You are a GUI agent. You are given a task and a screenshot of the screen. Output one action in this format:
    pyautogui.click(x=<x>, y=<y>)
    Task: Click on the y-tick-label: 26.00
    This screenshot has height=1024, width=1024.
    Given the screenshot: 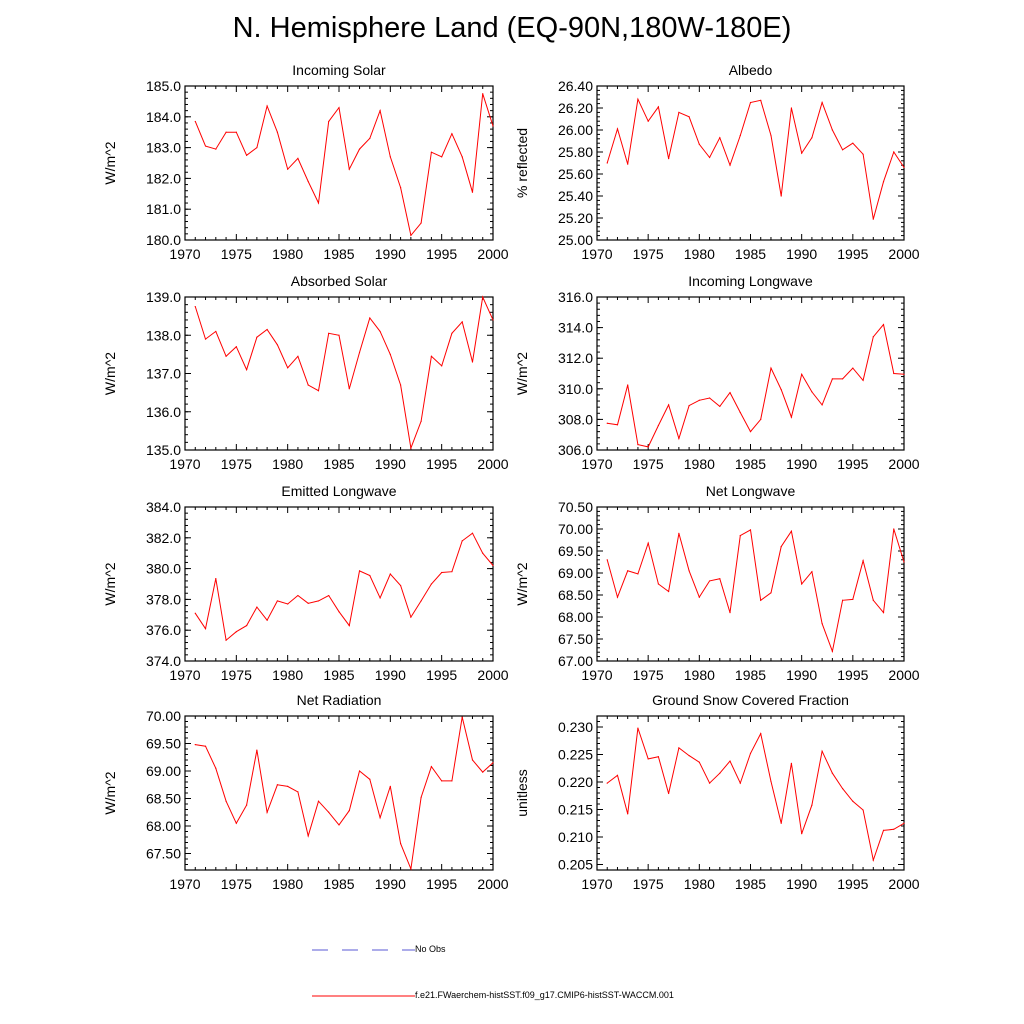 What is the action you would take?
    pyautogui.click(x=575, y=130)
    